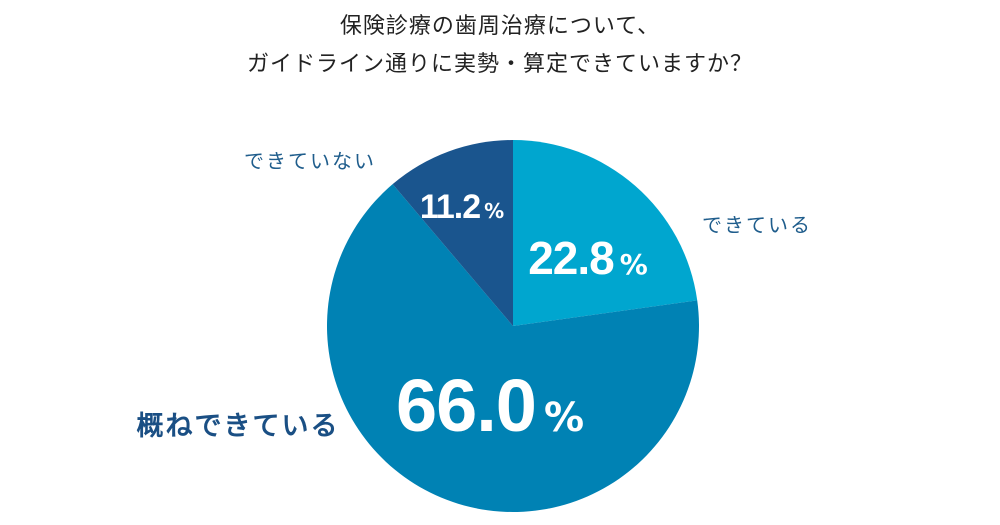 Image resolution: width=1000 pixels, height=525 pixels. Describe the element at coordinates (500, 46) in the screenshot. I see `chart-title: 保険診療の歯周治療について、 ガイドライン通りに実勢・算定できていますか？` at that location.